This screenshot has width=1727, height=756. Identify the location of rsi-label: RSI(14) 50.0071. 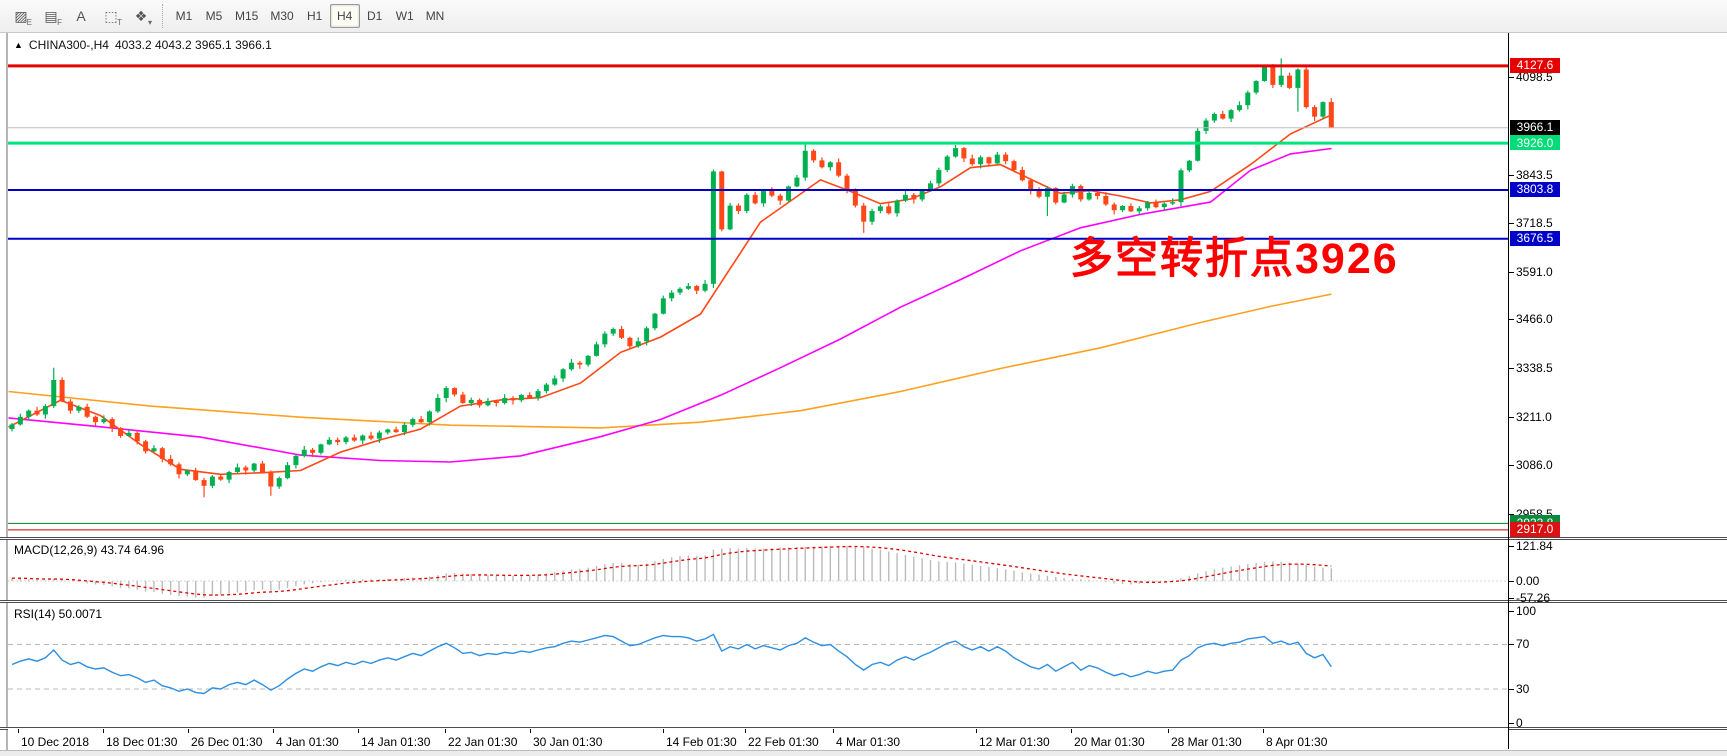
(58, 614).